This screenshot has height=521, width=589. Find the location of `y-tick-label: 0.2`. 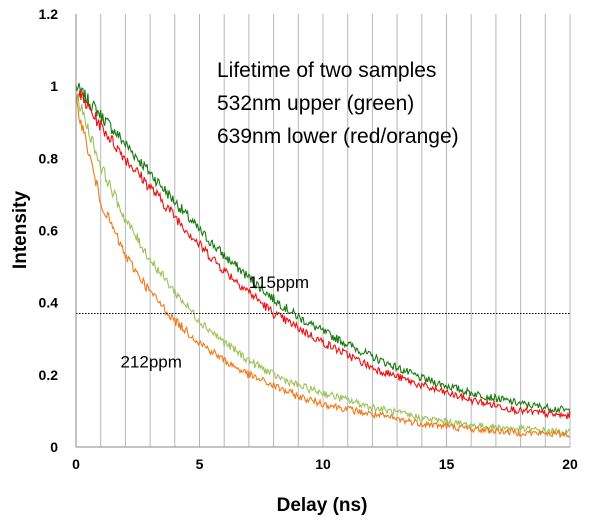

y-tick-label: 0.2 is located at coordinates (49, 375).